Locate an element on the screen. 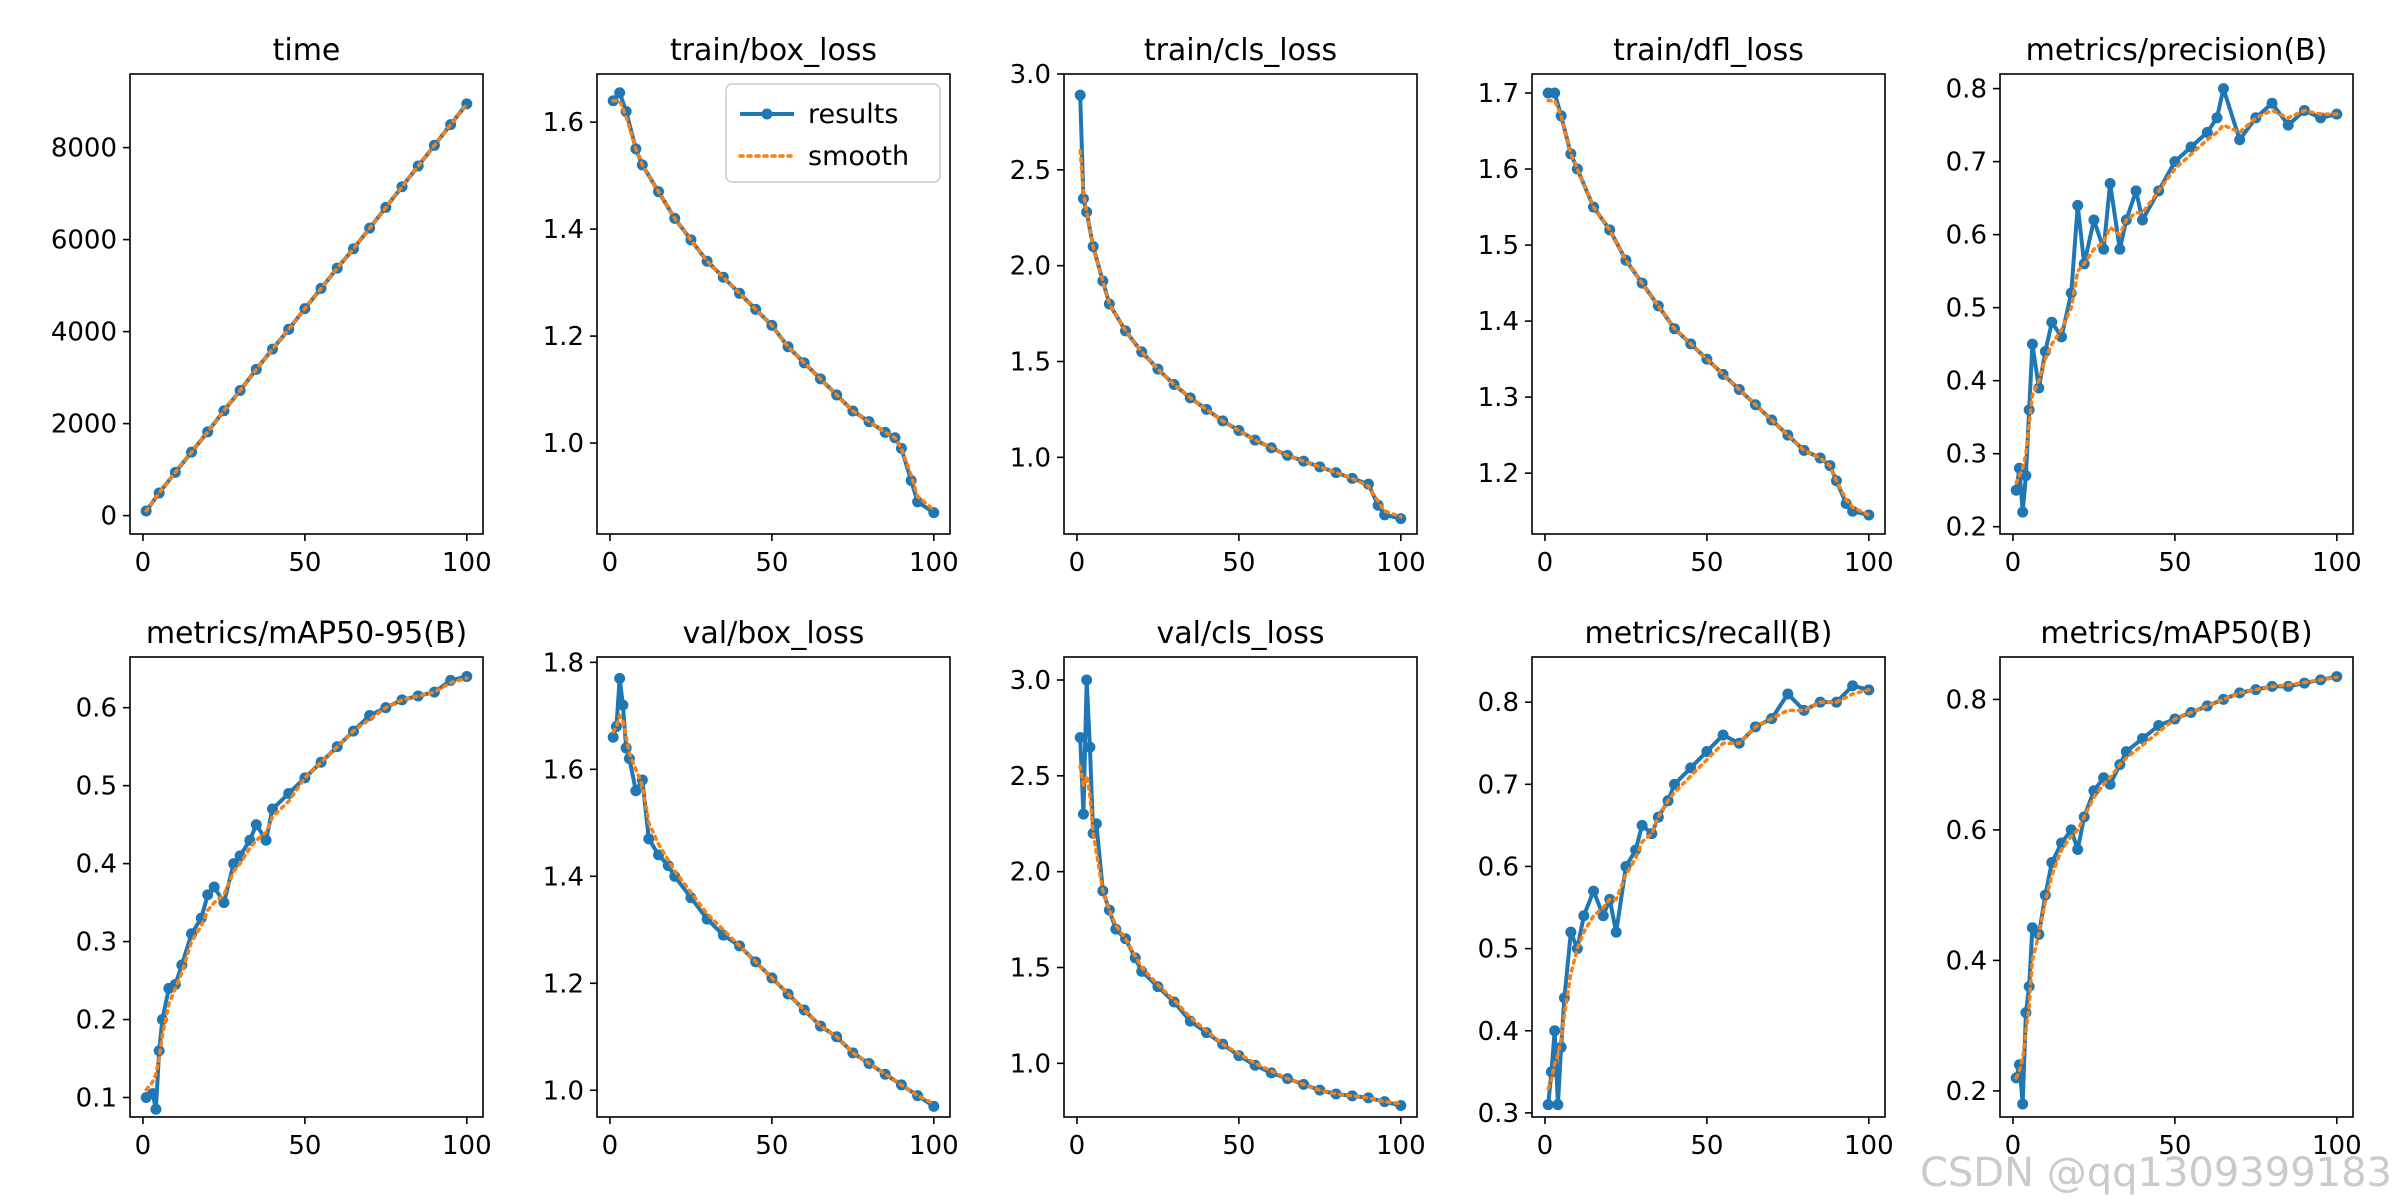 This screenshot has width=2400, height=1200. y-tick-label: 3.0 is located at coordinates (1030, 681).